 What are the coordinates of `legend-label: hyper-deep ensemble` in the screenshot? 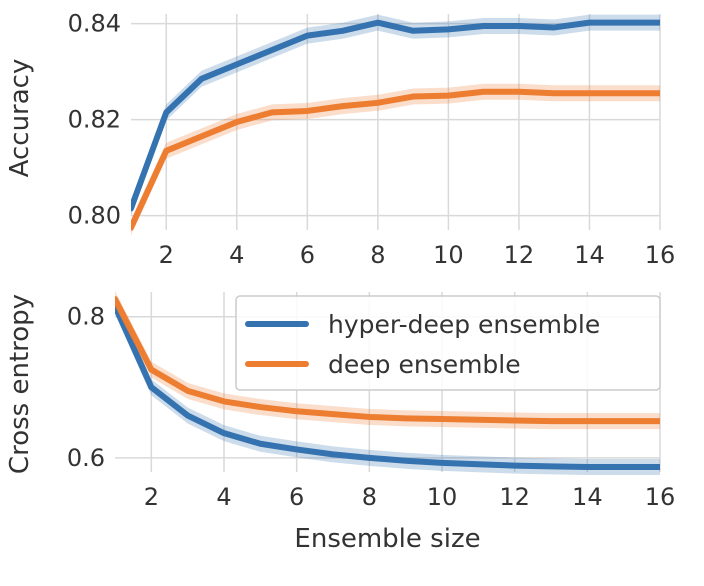 It's located at (464, 324).